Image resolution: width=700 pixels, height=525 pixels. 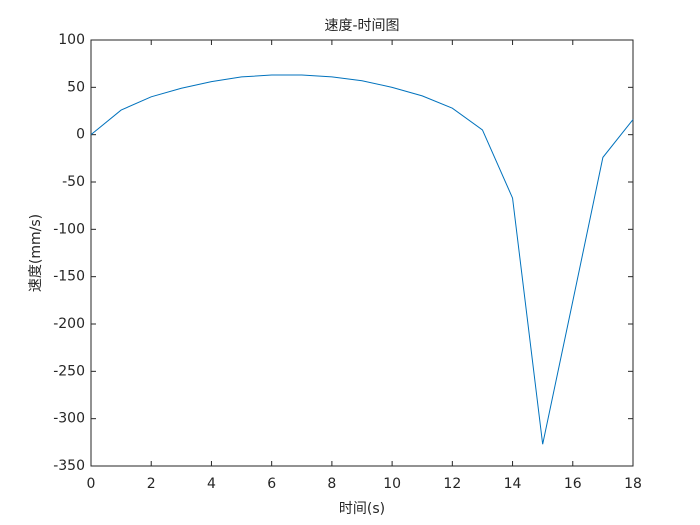 I want to click on x-tick-label: 4, so click(x=211, y=484).